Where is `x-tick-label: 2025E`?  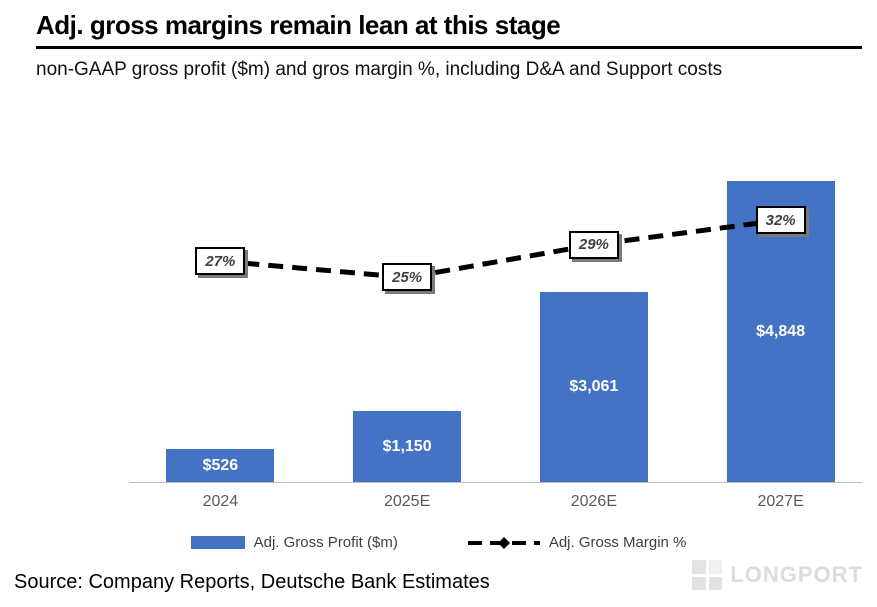 x-tick-label: 2025E is located at coordinates (407, 501).